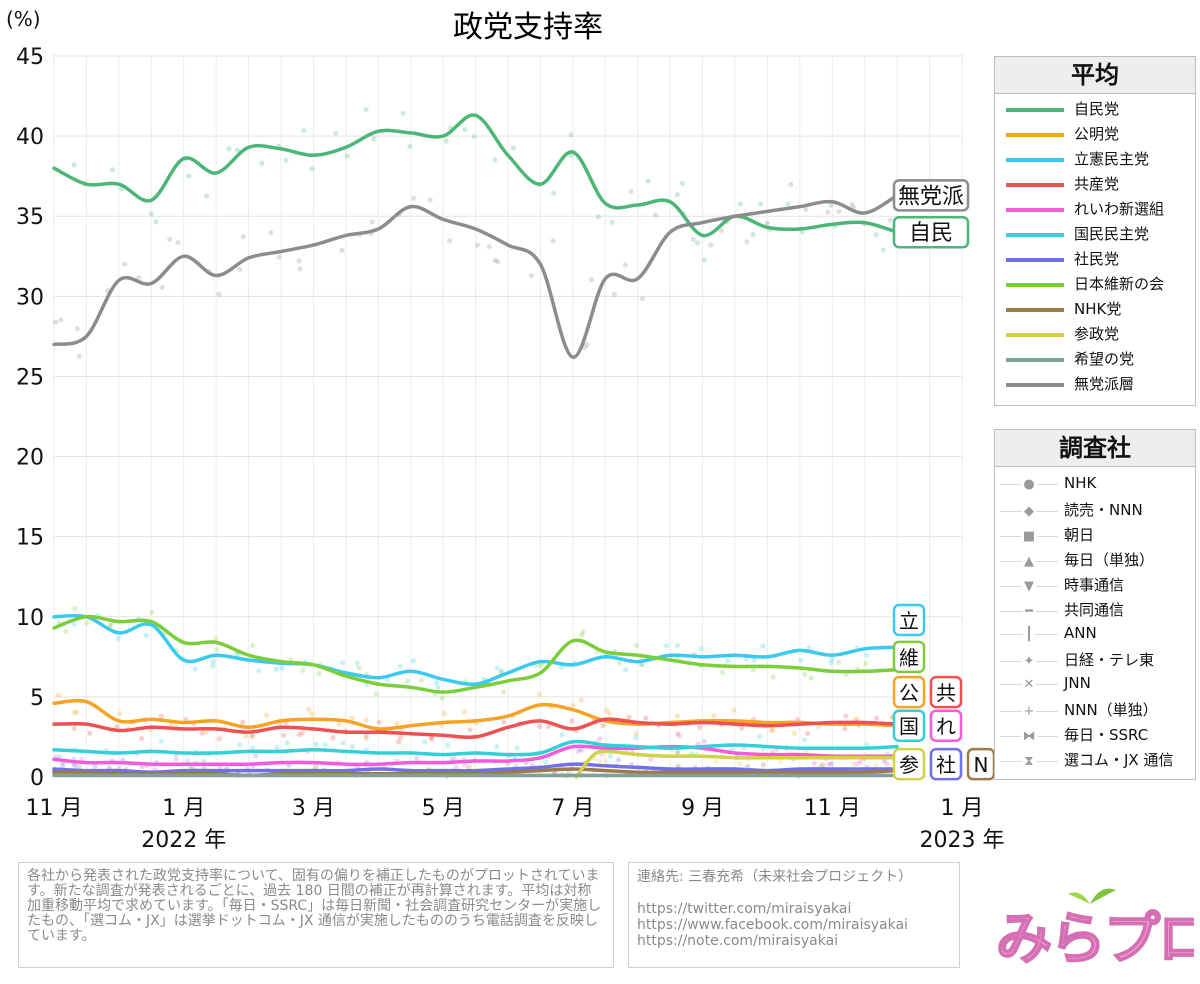 The image size is (1200, 984). I want to click on note-link: https://note.com/miraisyakai, so click(738, 941).